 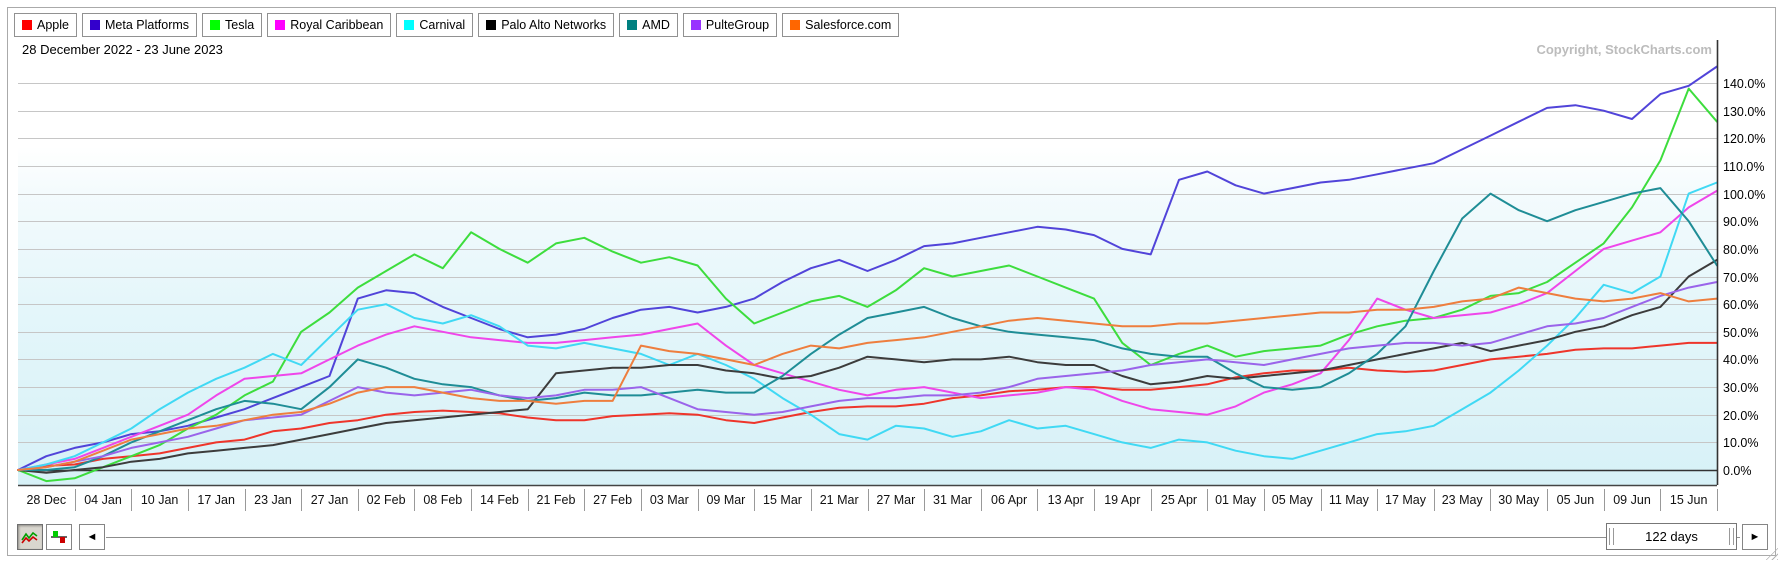 What do you see at coordinates (1740, 416) in the screenshot?
I see `y-tick-label: 20.0%` at bounding box center [1740, 416].